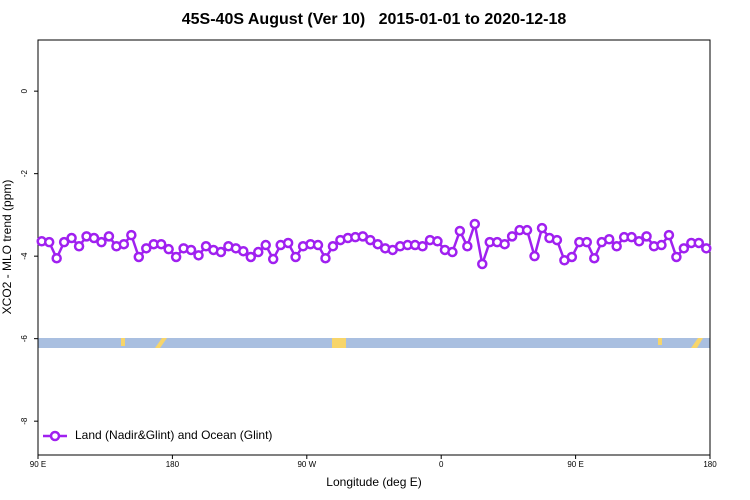 This screenshot has width=750, height=500. I want to click on ocean-strip, so click(374, 343).